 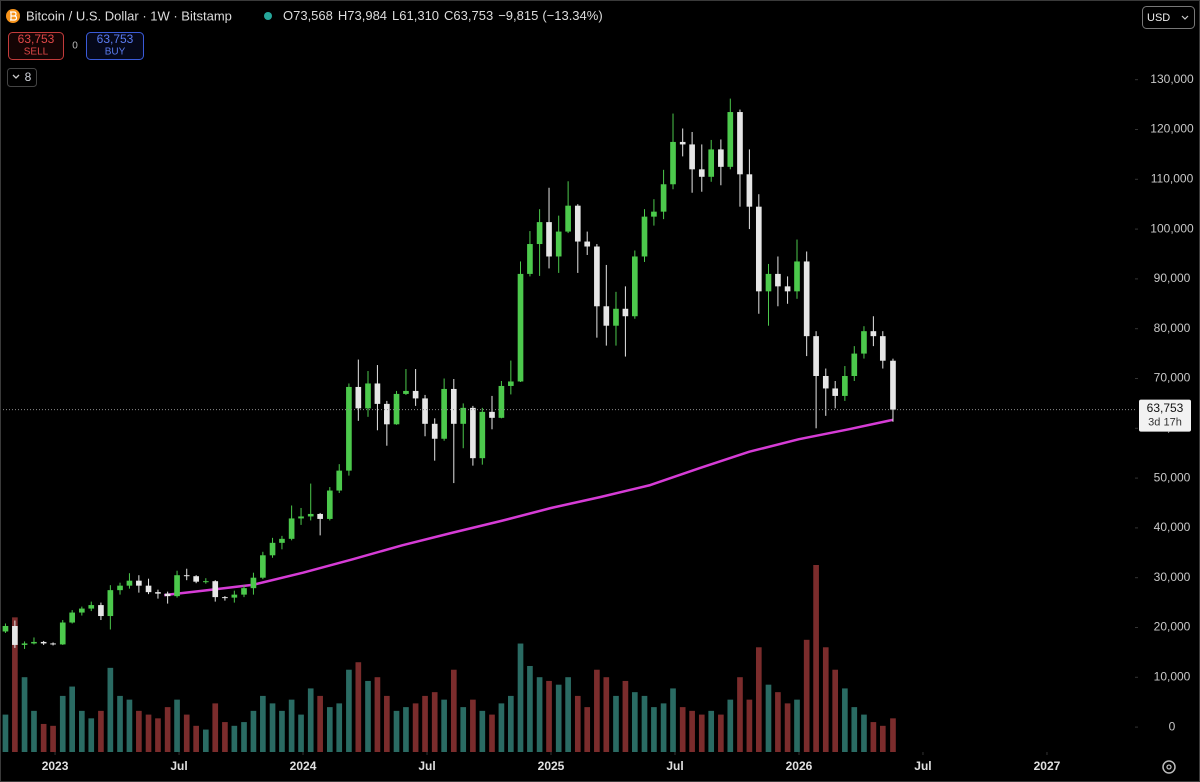 What do you see at coordinates (1172, 228) in the screenshot?
I see `y-tick-label: 100,000` at bounding box center [1172, 228].